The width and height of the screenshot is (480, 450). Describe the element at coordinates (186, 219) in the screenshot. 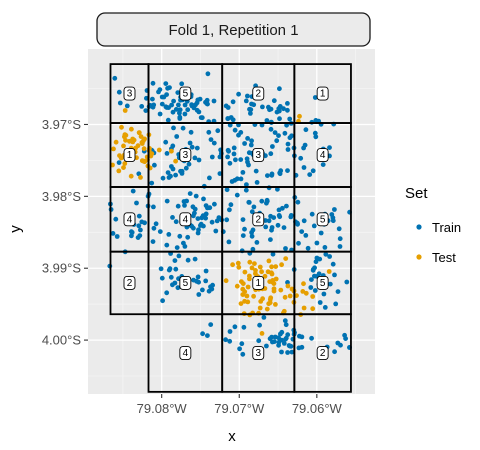

I see `fold-label: 4` at that location.